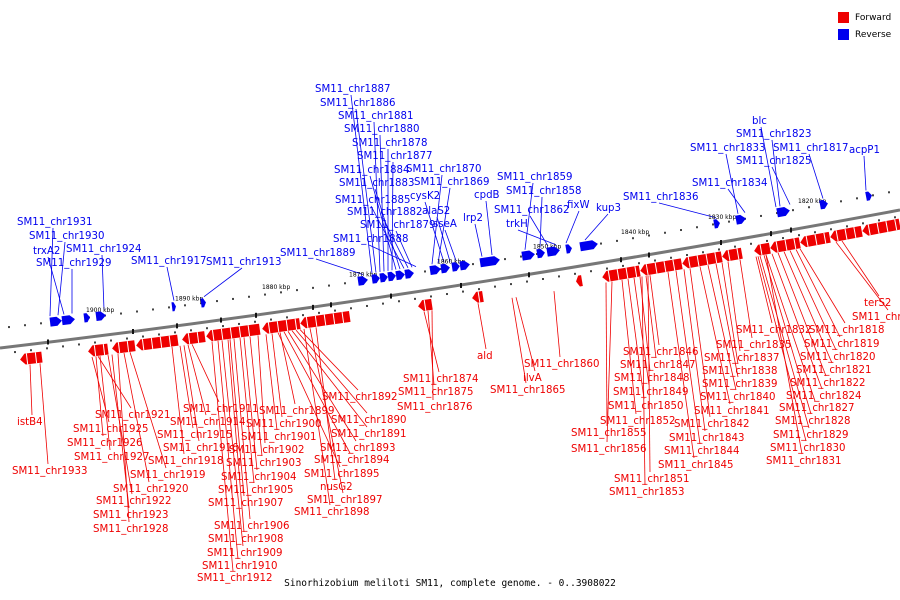 The width and height of the screenshot is (900, 600). I want to click on reverse-gene-label: trkH, so click(517, 224).